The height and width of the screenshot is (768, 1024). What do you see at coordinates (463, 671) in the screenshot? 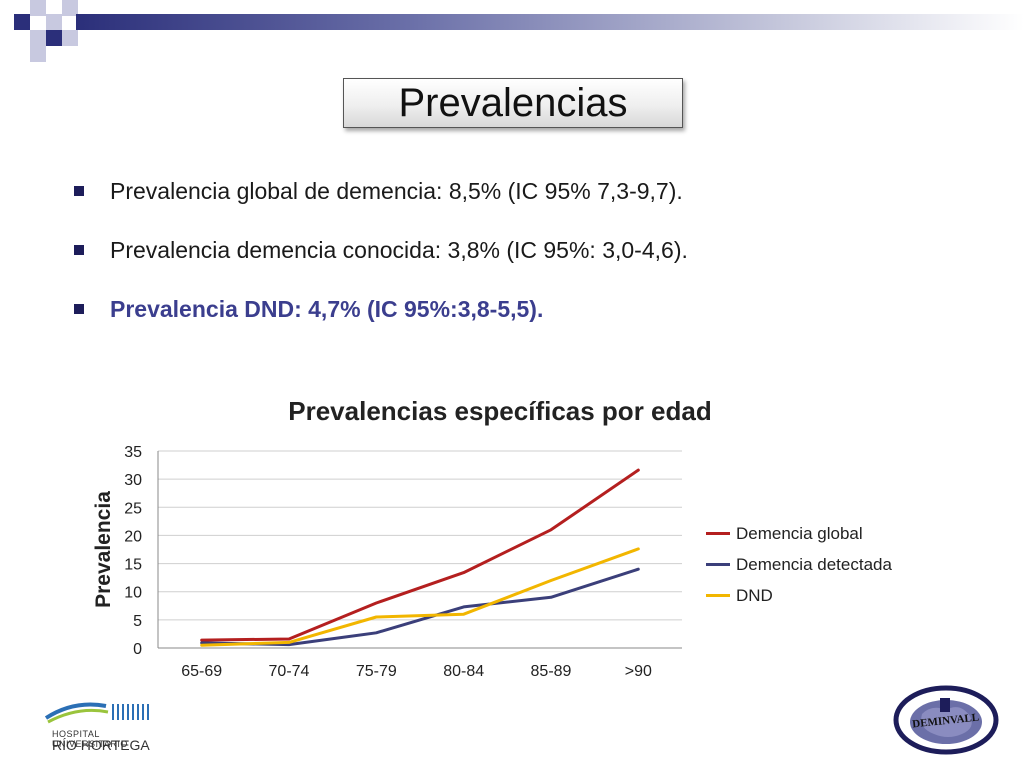
I see `x-tick-label: 80-84` at bounding box center [463, 671].